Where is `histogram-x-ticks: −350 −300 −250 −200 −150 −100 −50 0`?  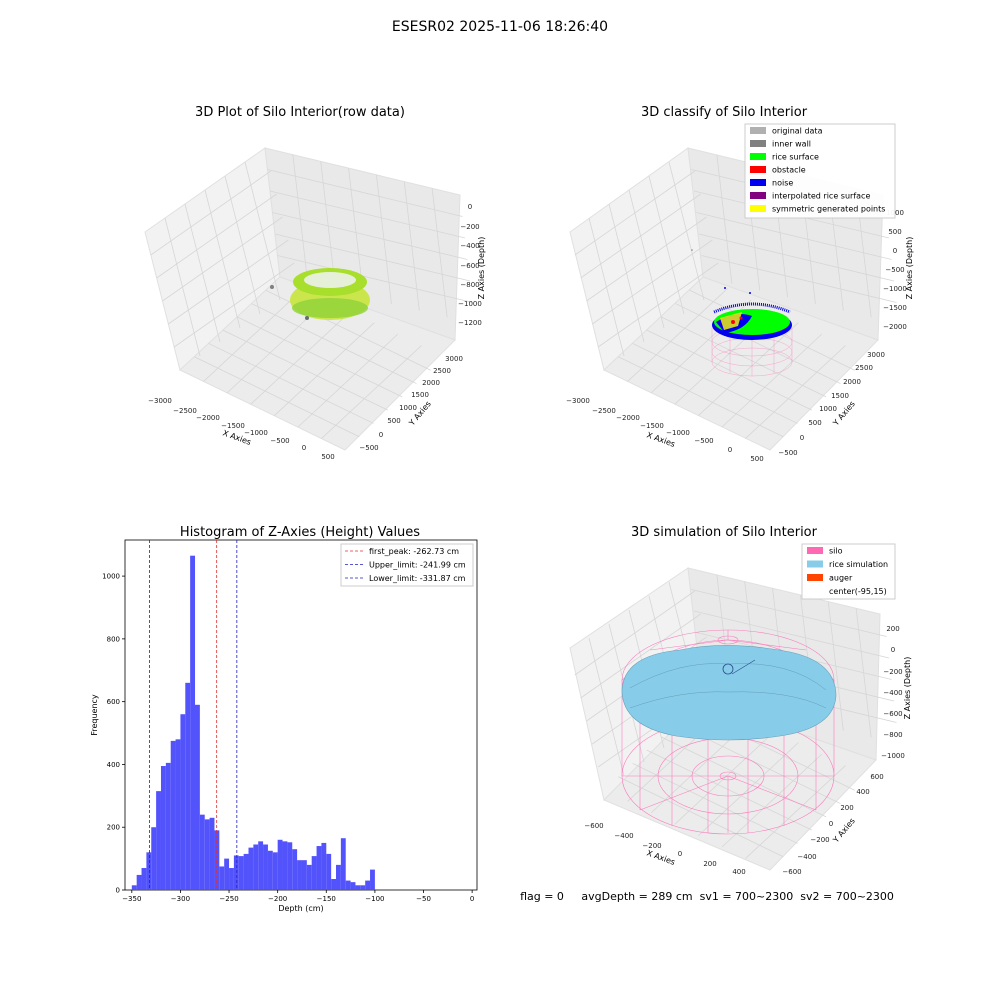 histogram-x-ticks: −350 −300 −250 −200 −150 −100 −50 0 is located at coordinates (298, 896).